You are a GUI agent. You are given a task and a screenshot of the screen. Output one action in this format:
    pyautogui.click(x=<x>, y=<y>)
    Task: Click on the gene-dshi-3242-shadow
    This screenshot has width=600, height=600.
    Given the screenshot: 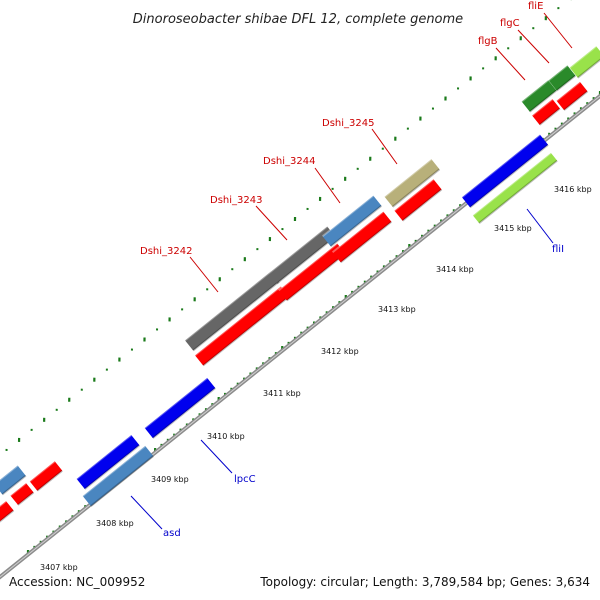 What is the action you would take?
    pyautogui.click(x=236, y=316)
    